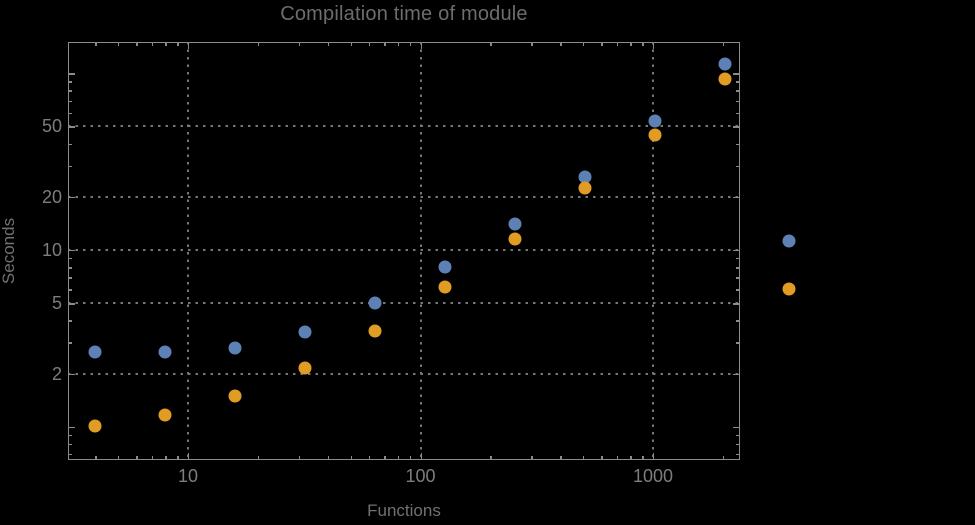 The image size is (975, 525). Describe the element at coordinates (56, 373) in the screenshot. I see `y-tick-label: 2` at that location.